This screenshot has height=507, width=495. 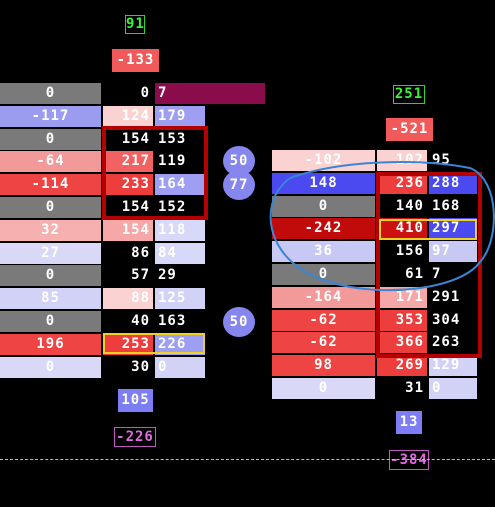 I want to click on imbalance-circle-1: 50, so click(x=239, y=161).